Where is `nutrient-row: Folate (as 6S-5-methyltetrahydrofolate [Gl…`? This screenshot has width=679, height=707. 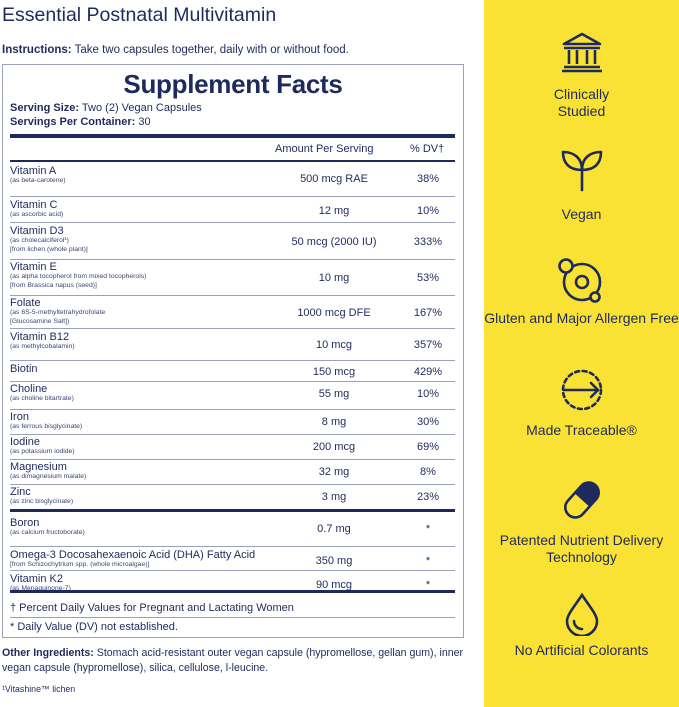 nutrient-row: Folate (as 6S-5-methyltetrahydrofolate [Gl… is located at coordinates (232, 312).